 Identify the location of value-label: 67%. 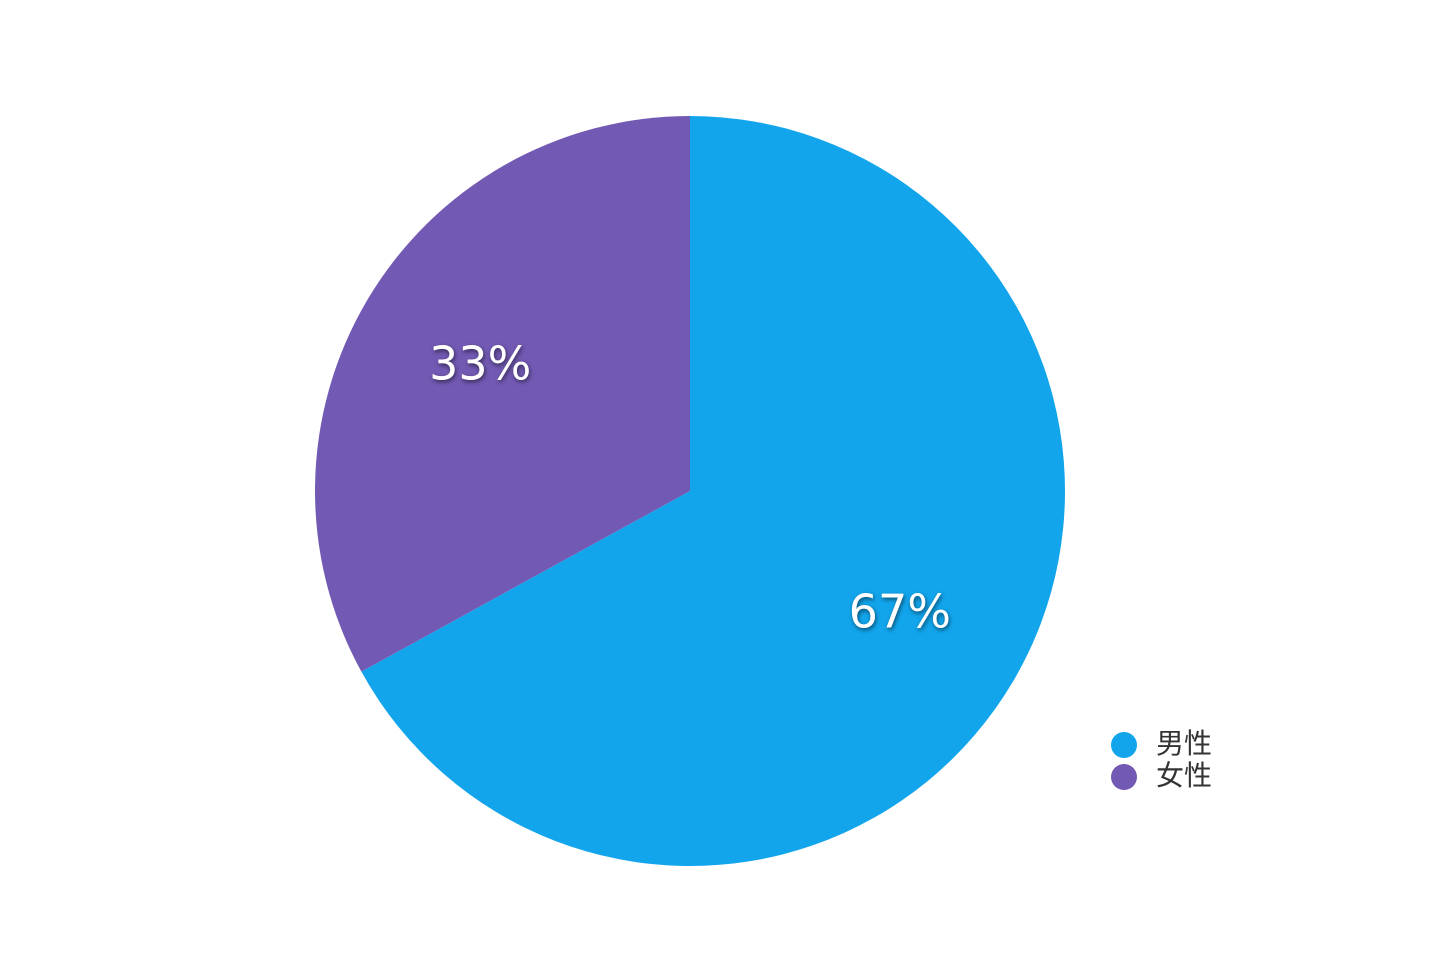
(900, 612).